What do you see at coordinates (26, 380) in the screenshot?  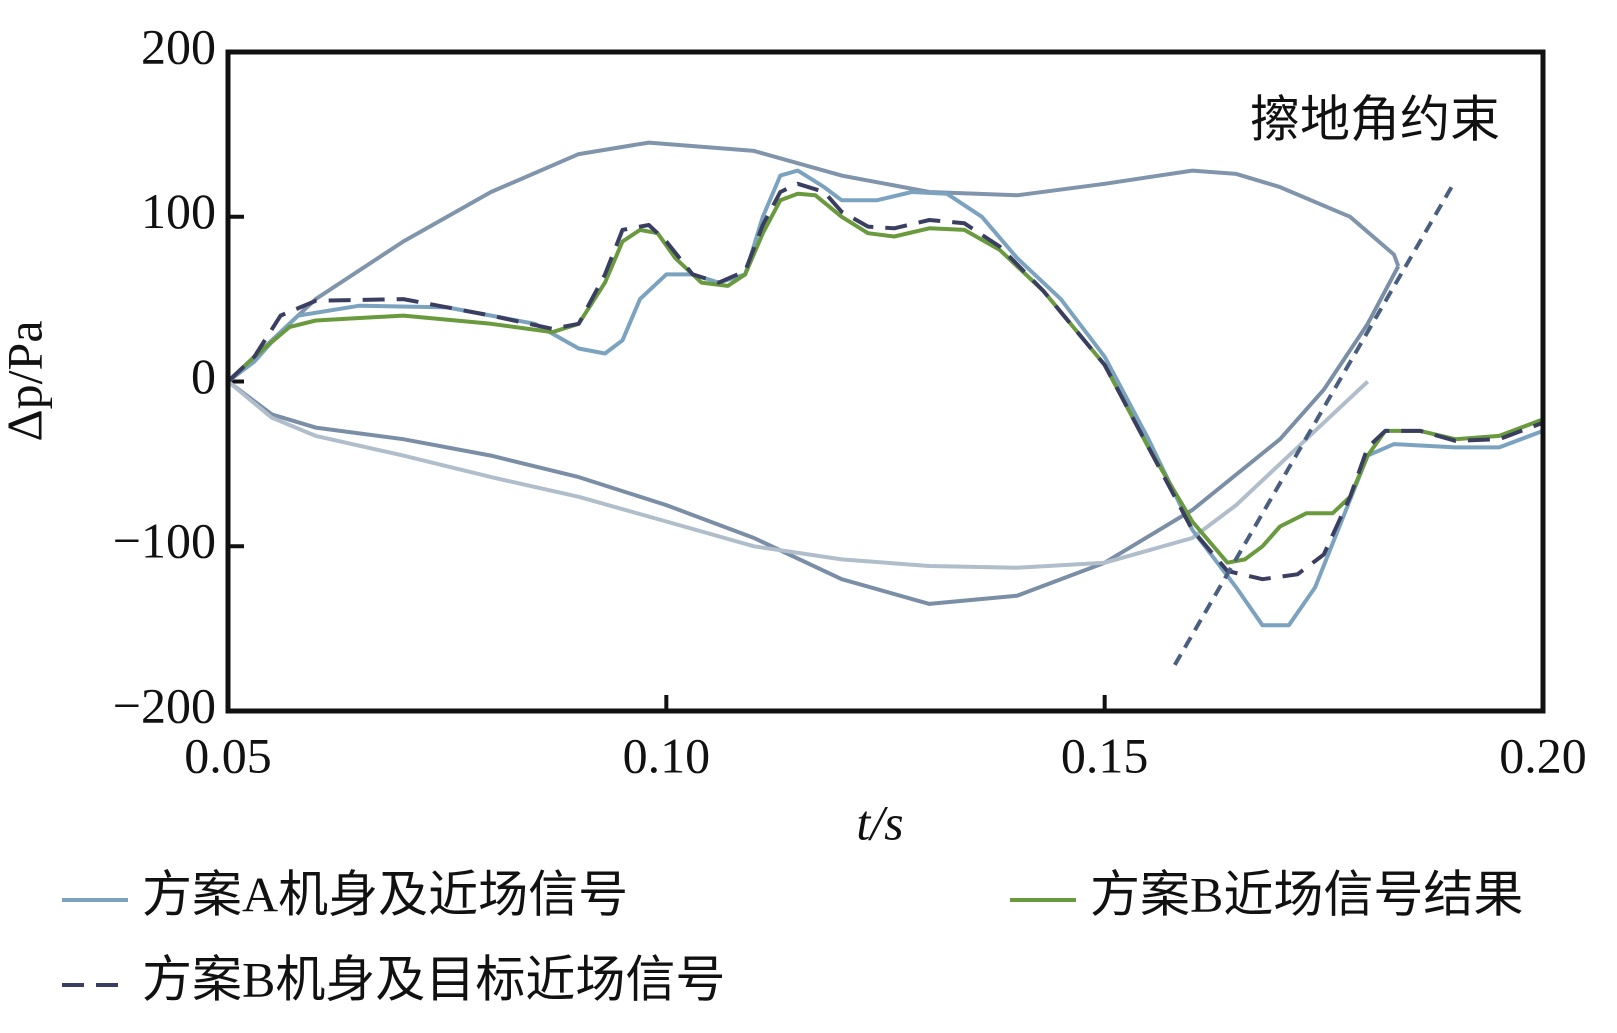 I see `y-axis-label: Δp/Pa` at bounding box center [26, 380].